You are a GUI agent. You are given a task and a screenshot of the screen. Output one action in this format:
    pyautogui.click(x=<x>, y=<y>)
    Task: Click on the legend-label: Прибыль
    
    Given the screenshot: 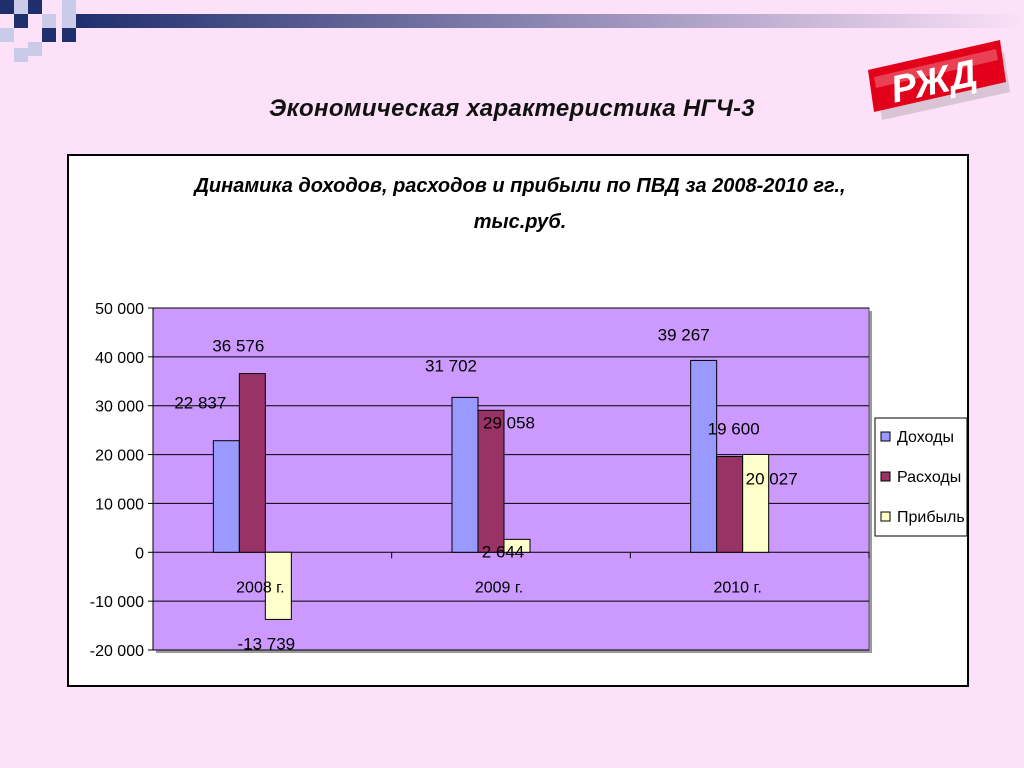 What is the action you would take?
    pyautogui.click(x=931, y=517)
    